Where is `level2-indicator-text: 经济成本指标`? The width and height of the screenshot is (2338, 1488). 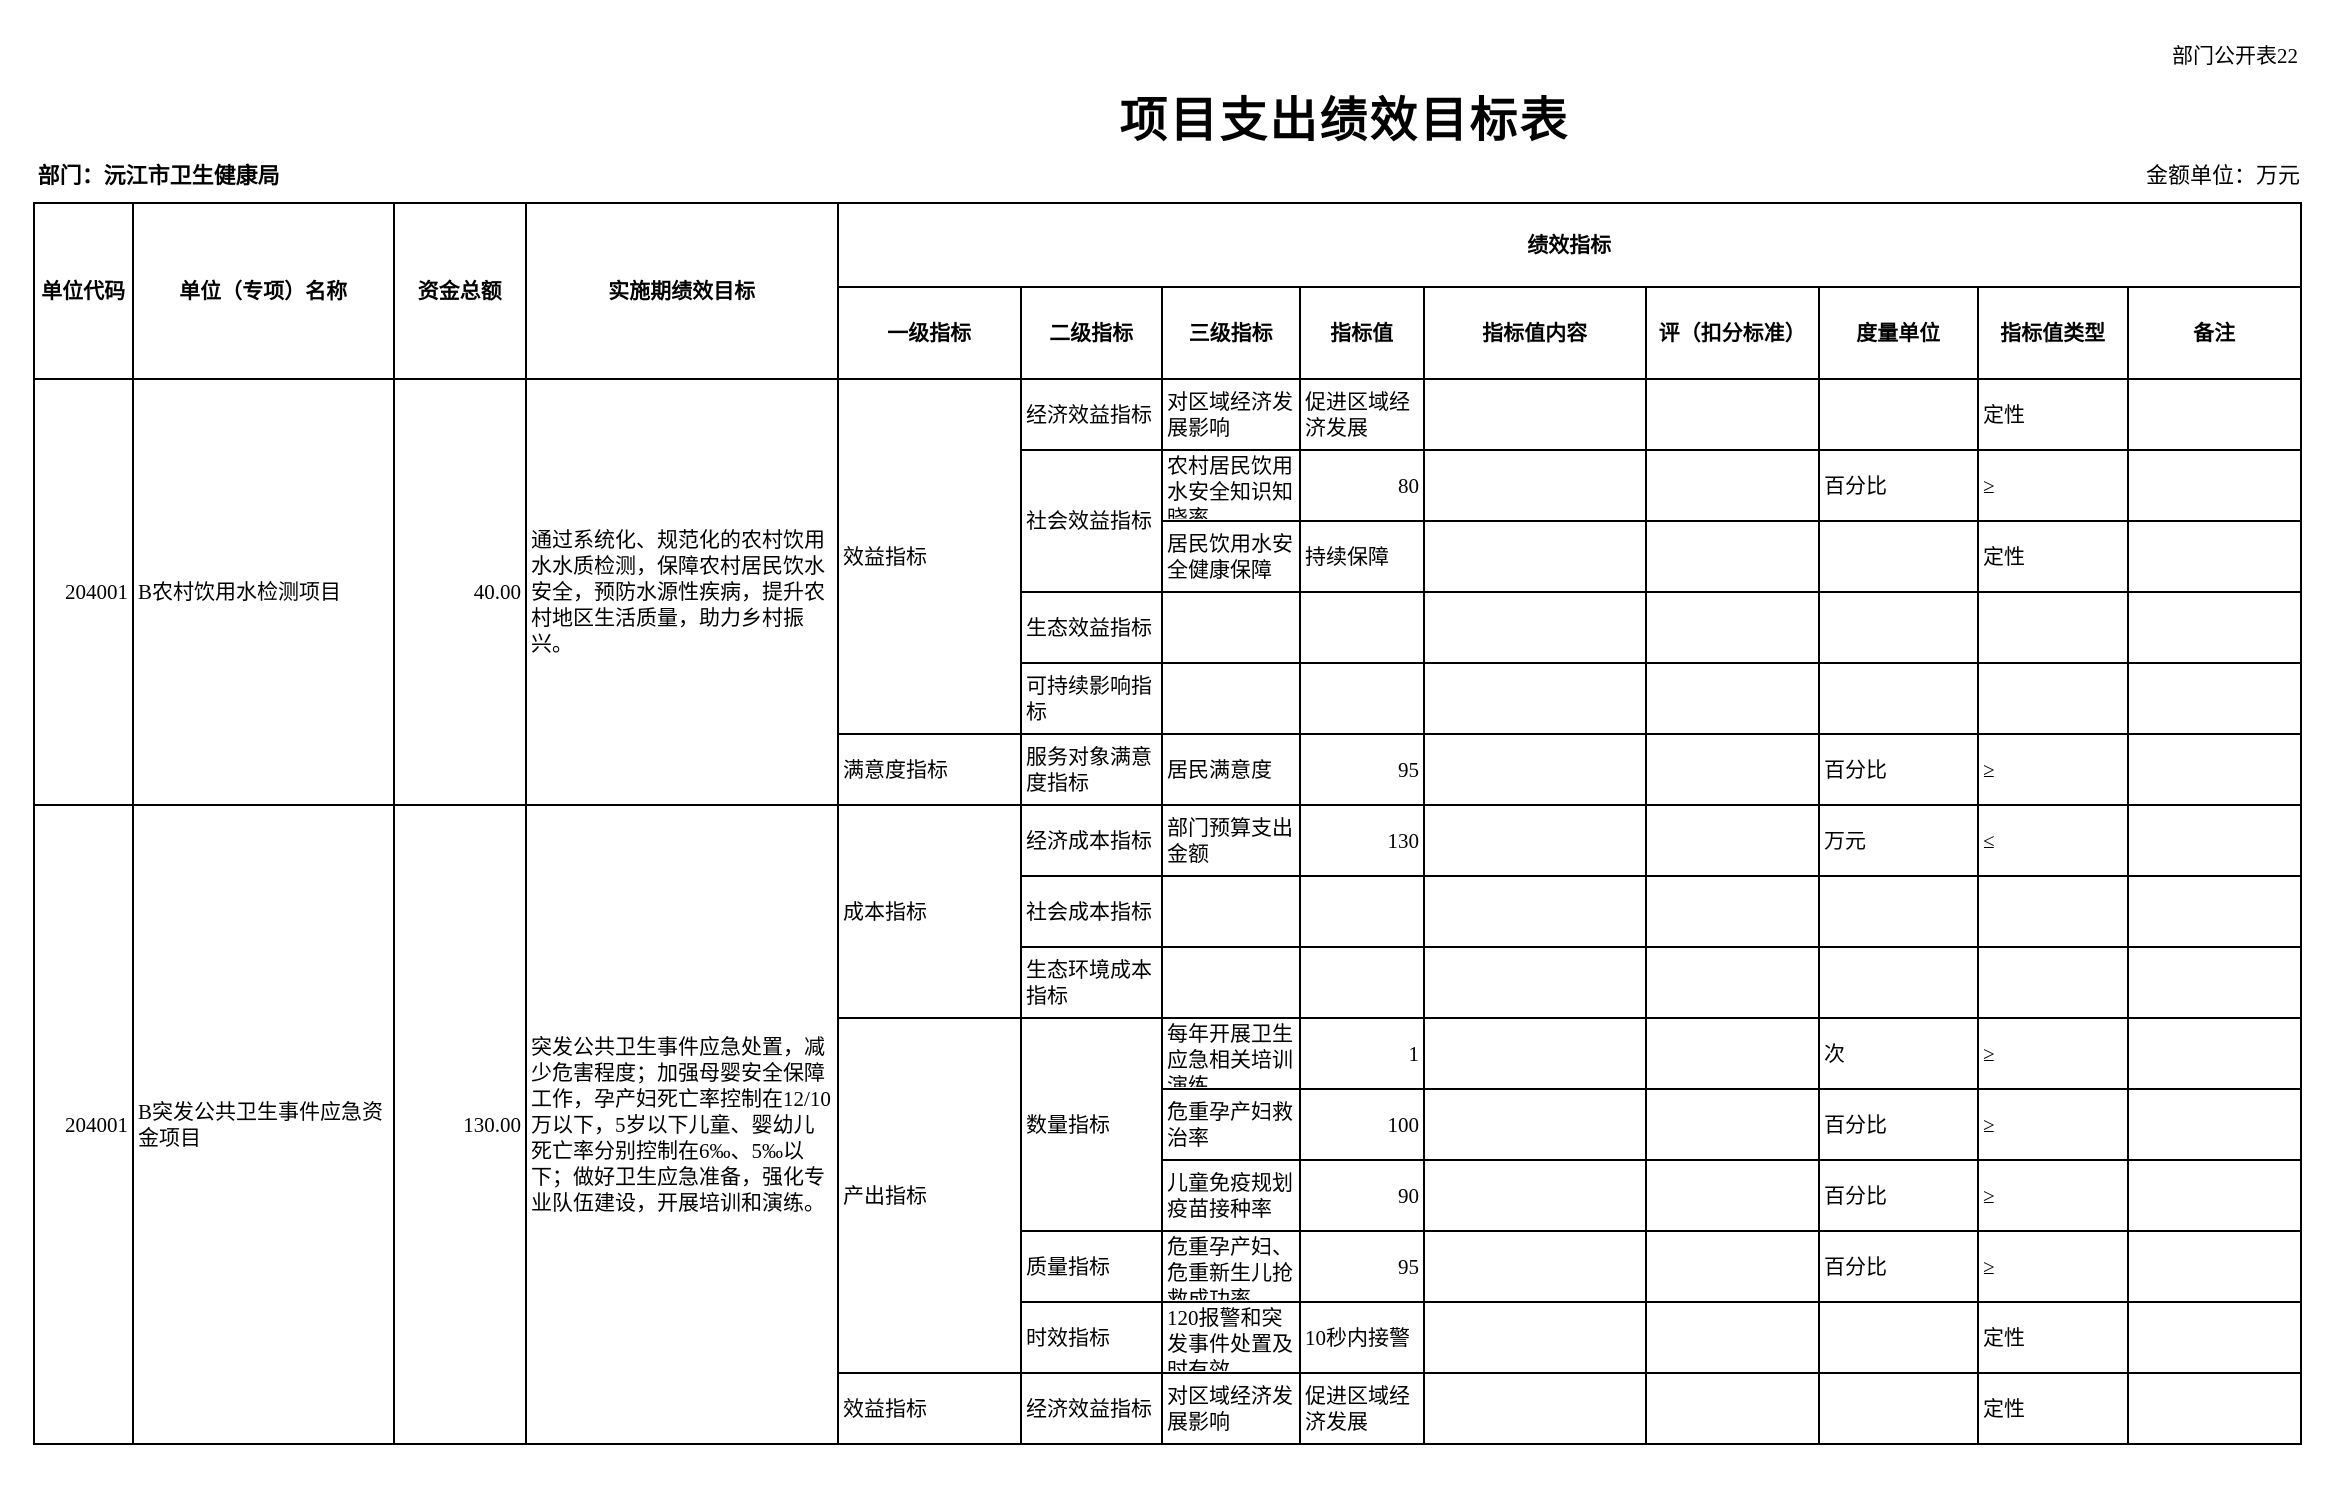
level2-indicator-text: 经济成本指标 is located at coordinates (1089, 840).